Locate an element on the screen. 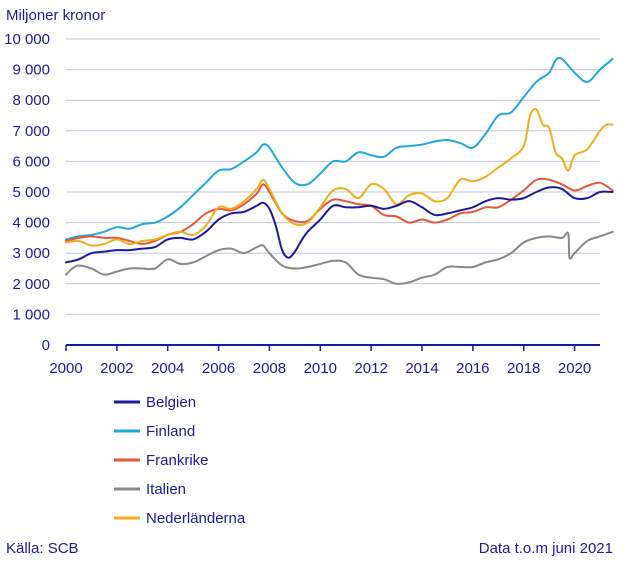 This screenshot has width=635, height=564. x-tick-label: 2006 is located at coordinates (218, 368).